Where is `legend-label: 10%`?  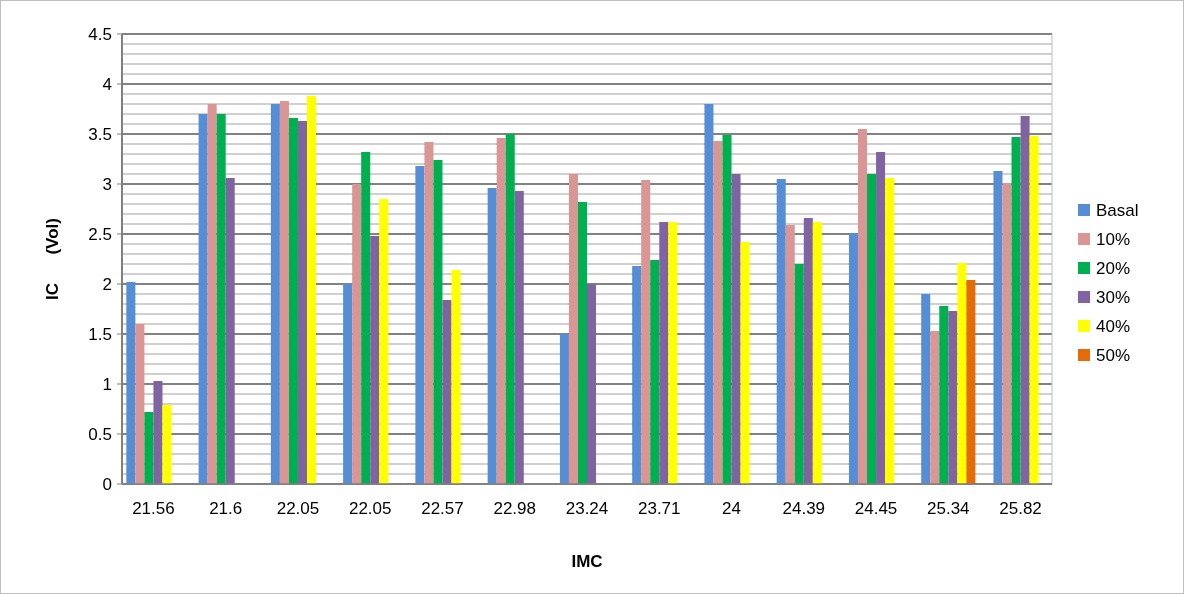
legend-label: 10% is located at coordinates (1113, 239).